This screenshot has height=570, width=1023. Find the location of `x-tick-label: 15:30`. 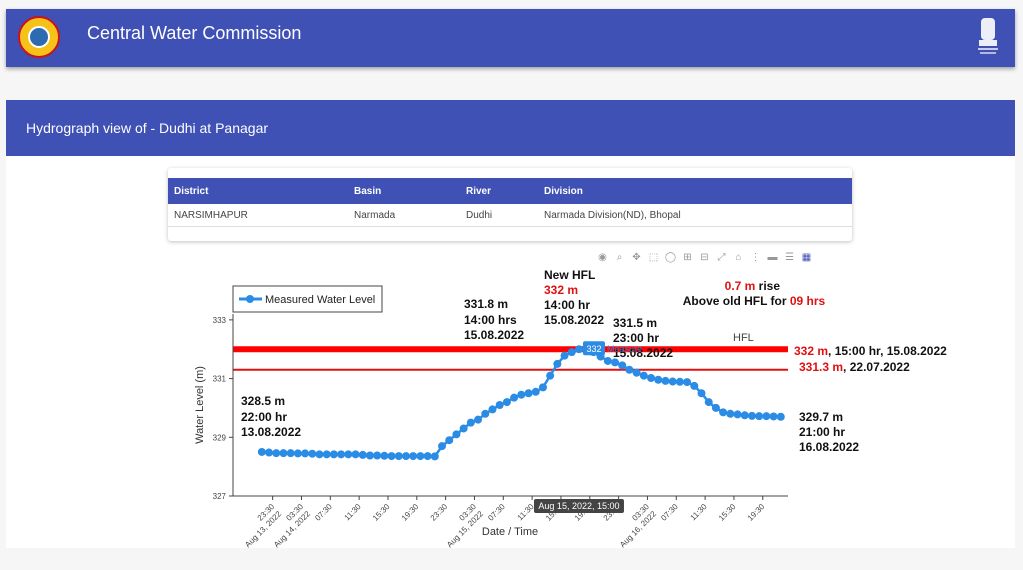

x-tick-label: 15:30 is located at coordinates (727, 512).